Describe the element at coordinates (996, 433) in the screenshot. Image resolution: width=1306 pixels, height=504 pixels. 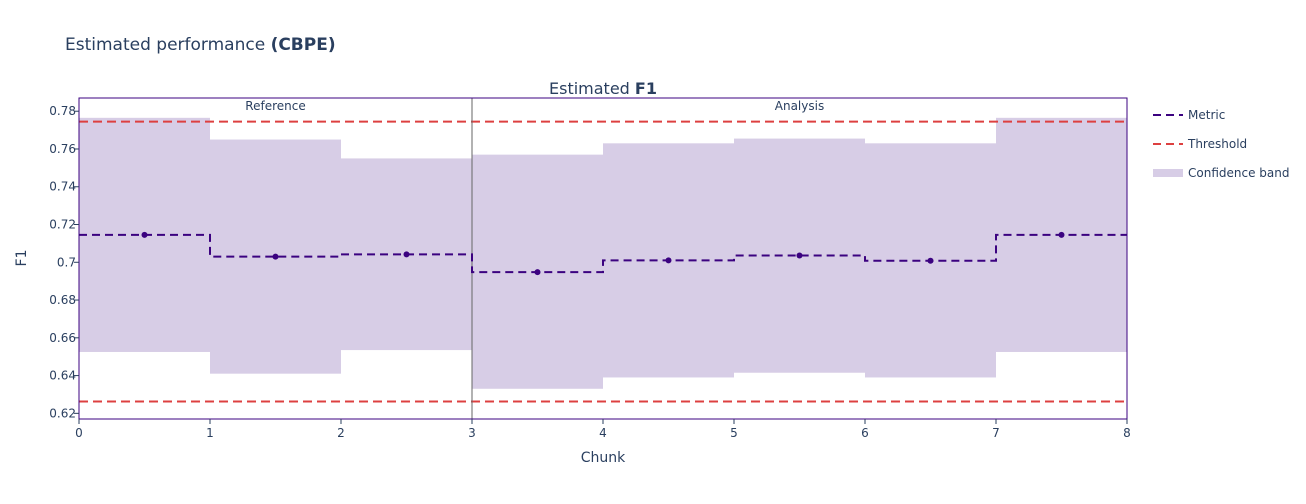
I see `x-tick-label-7: 7` at that location.